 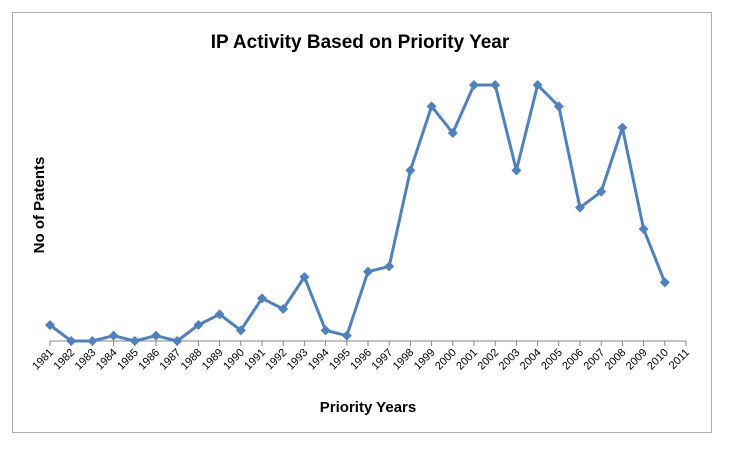 I want to click on x-tick-label: 2007, so click(x=595, y=360).